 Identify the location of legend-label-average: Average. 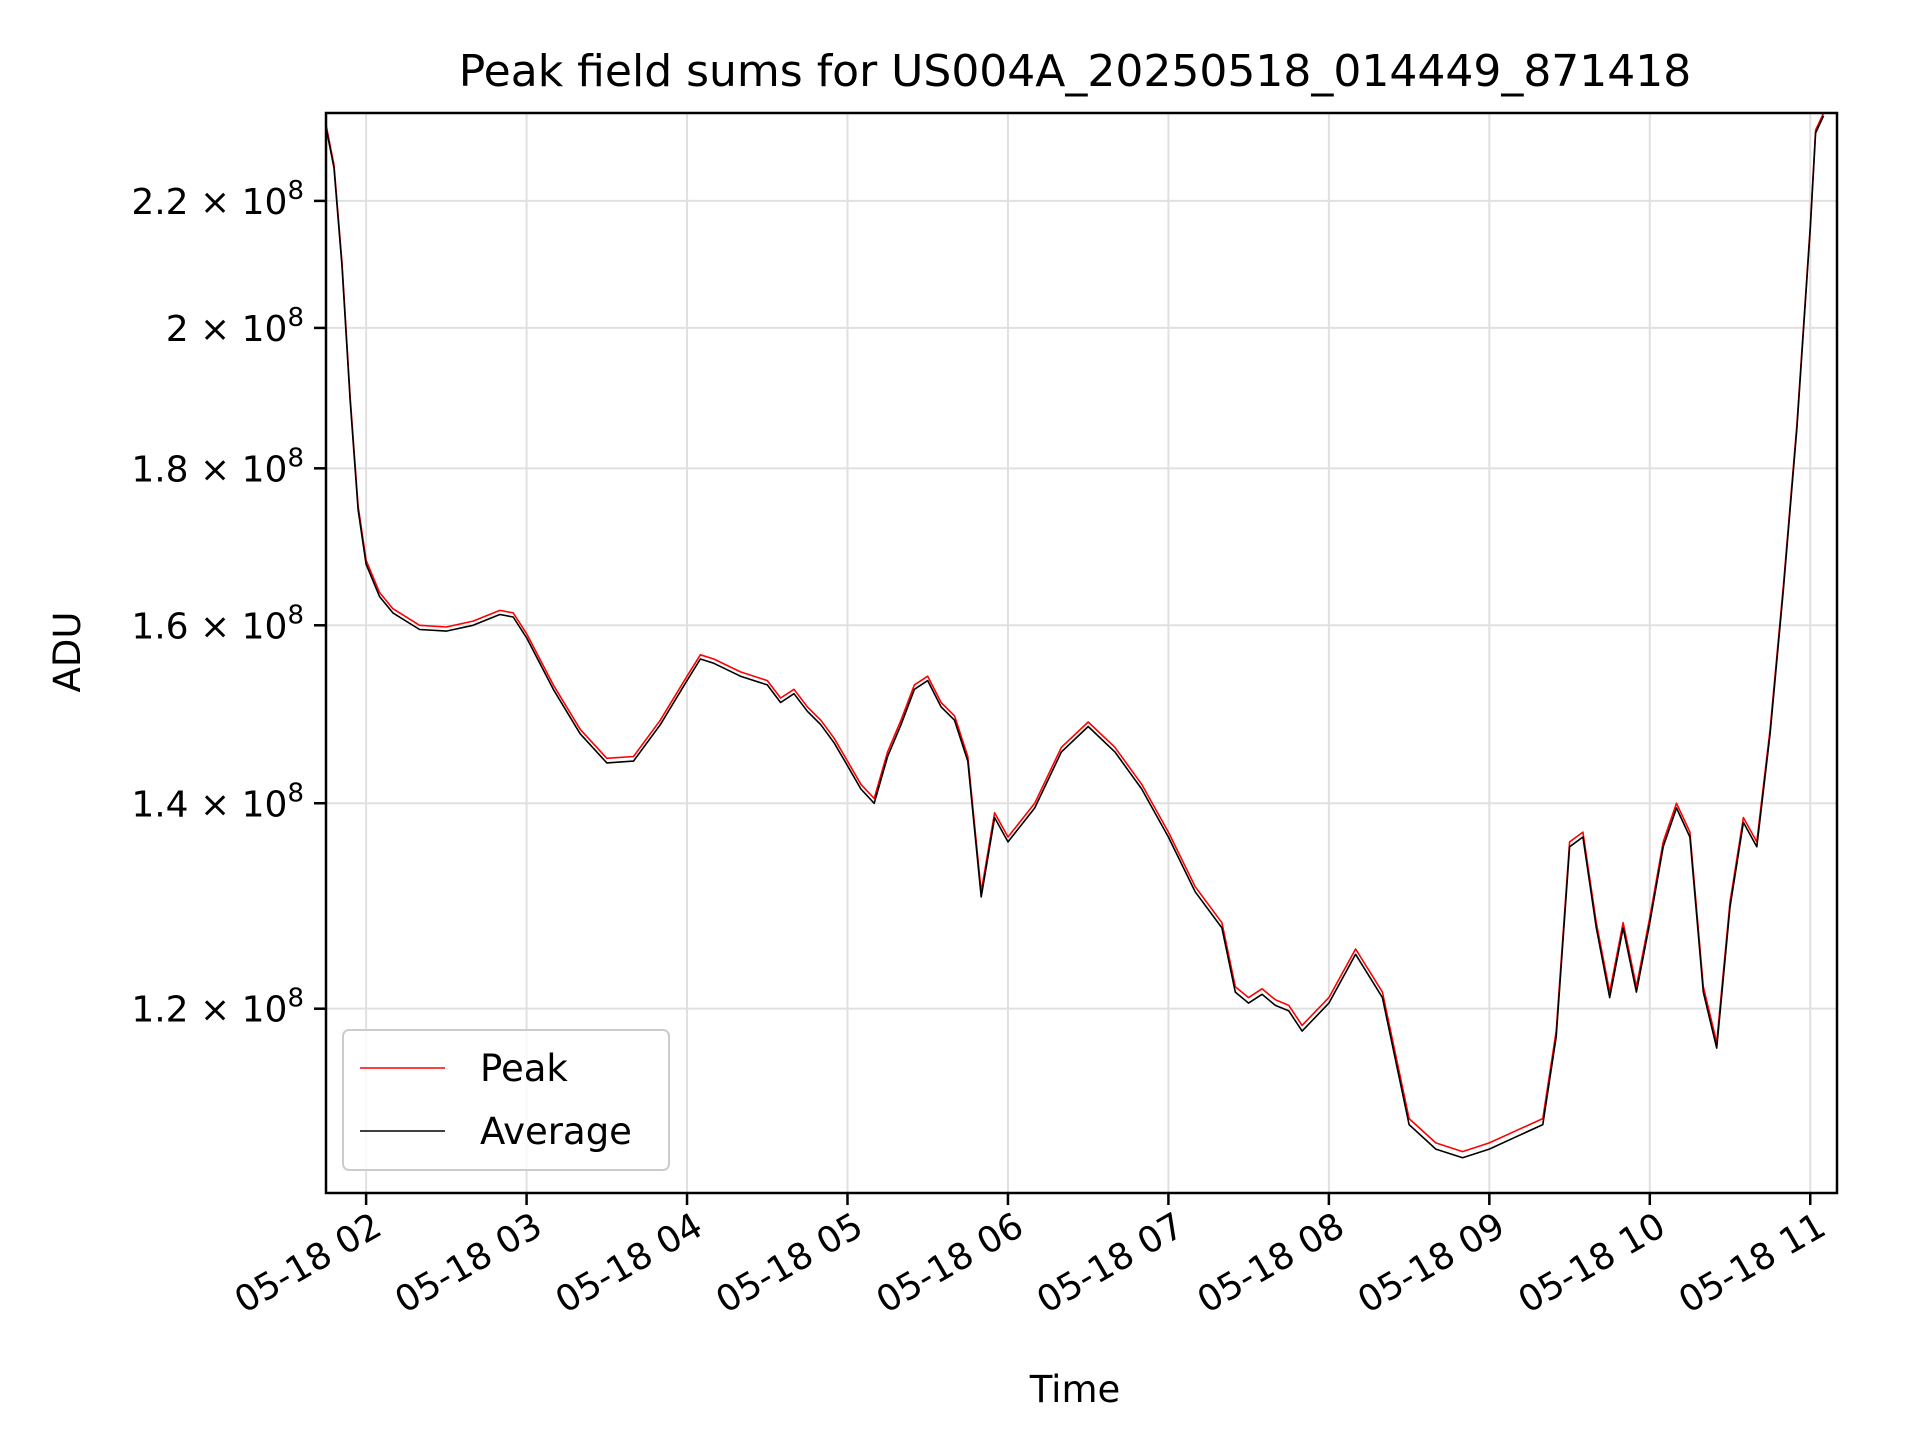
(556, 1131).